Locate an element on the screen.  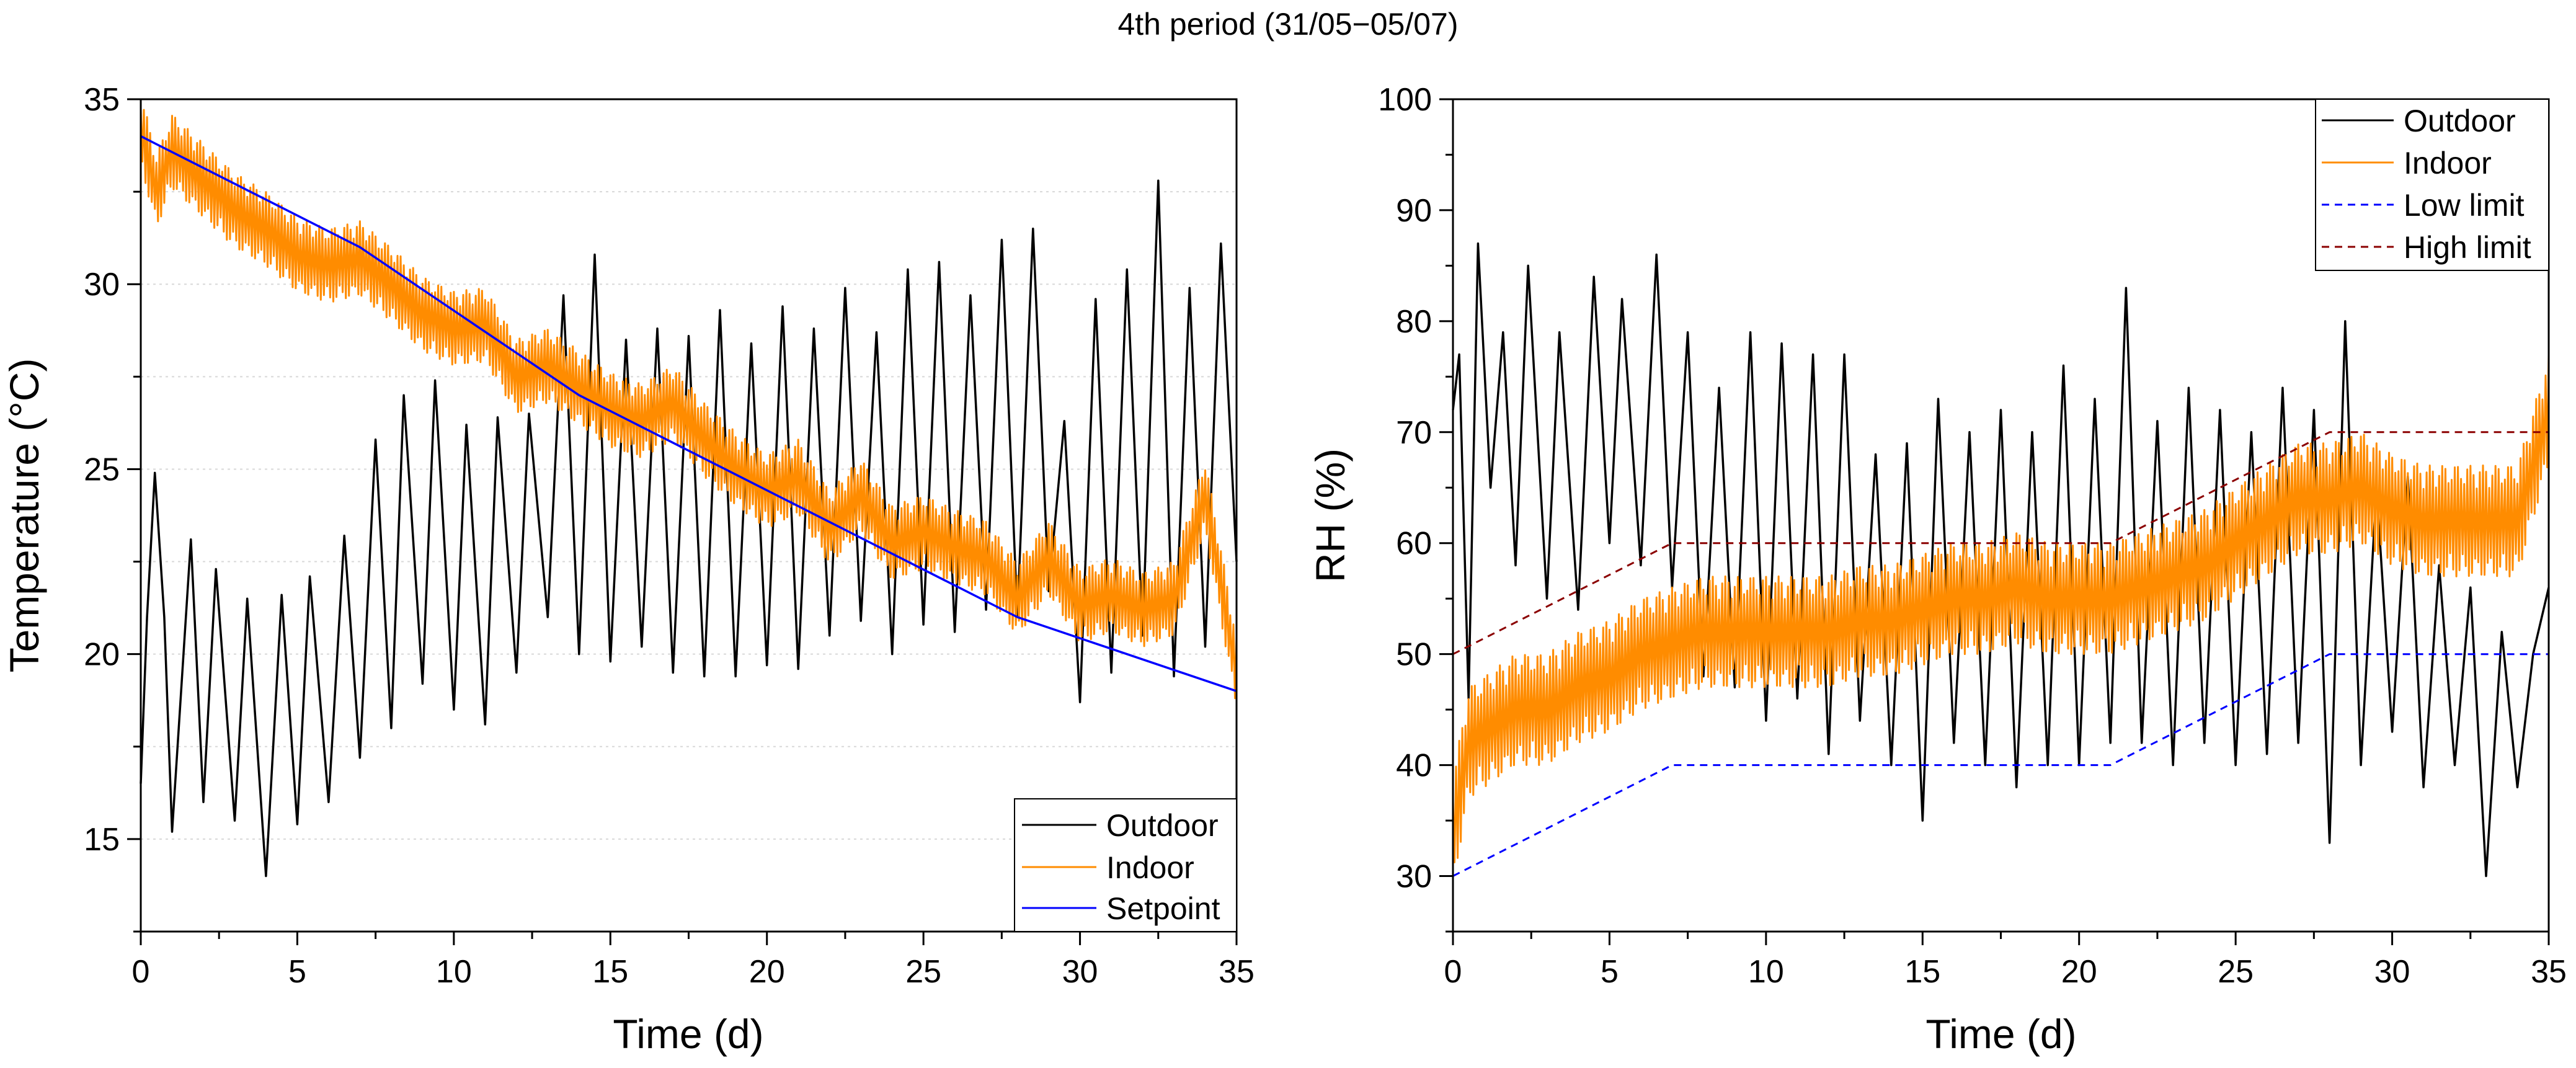
temperature-y-tick-label: 15 is located at coordinates (102, 840).